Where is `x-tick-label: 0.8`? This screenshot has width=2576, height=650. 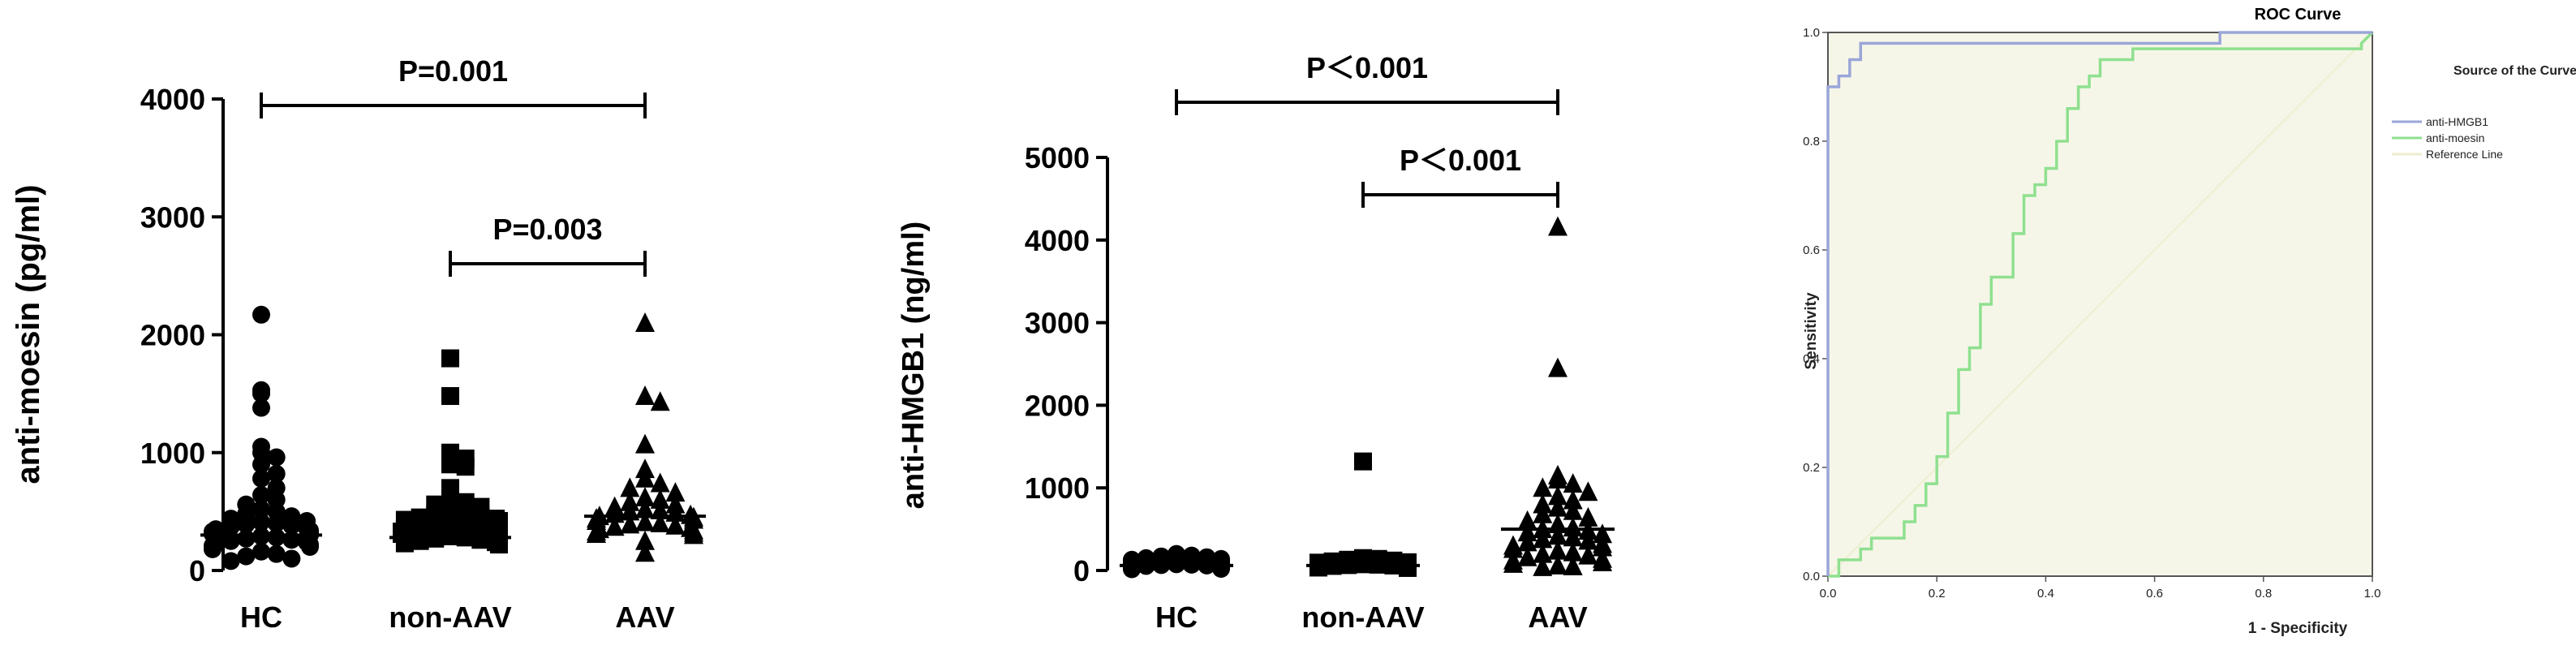
x-tick-label: 0.8 is located at coordinates (2263, 593).